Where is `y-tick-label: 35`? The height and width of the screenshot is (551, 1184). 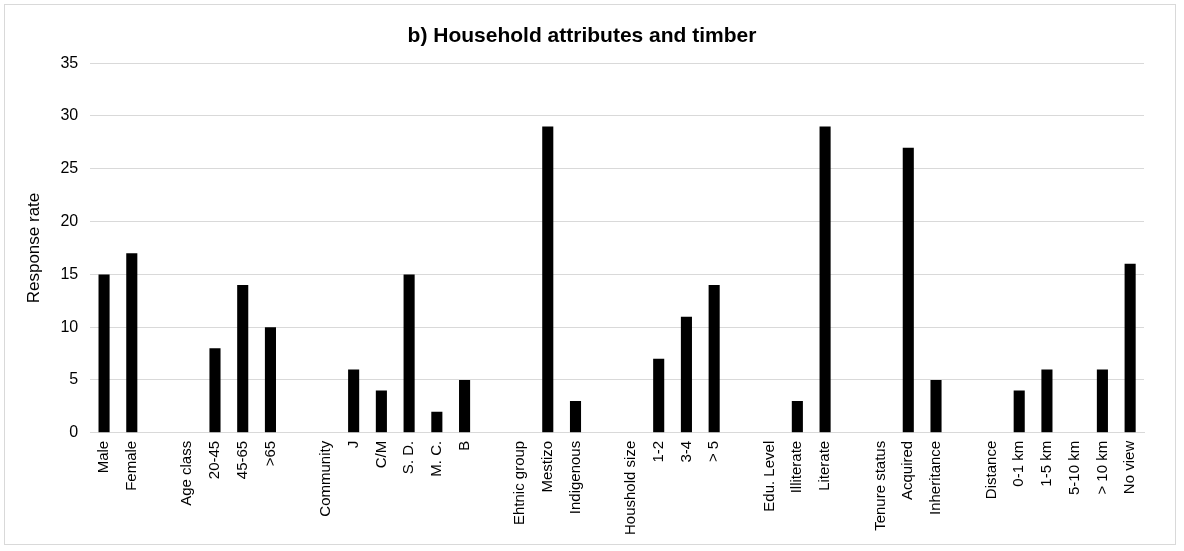
y-tick-label: 35 is located at coordinates (69, 62).